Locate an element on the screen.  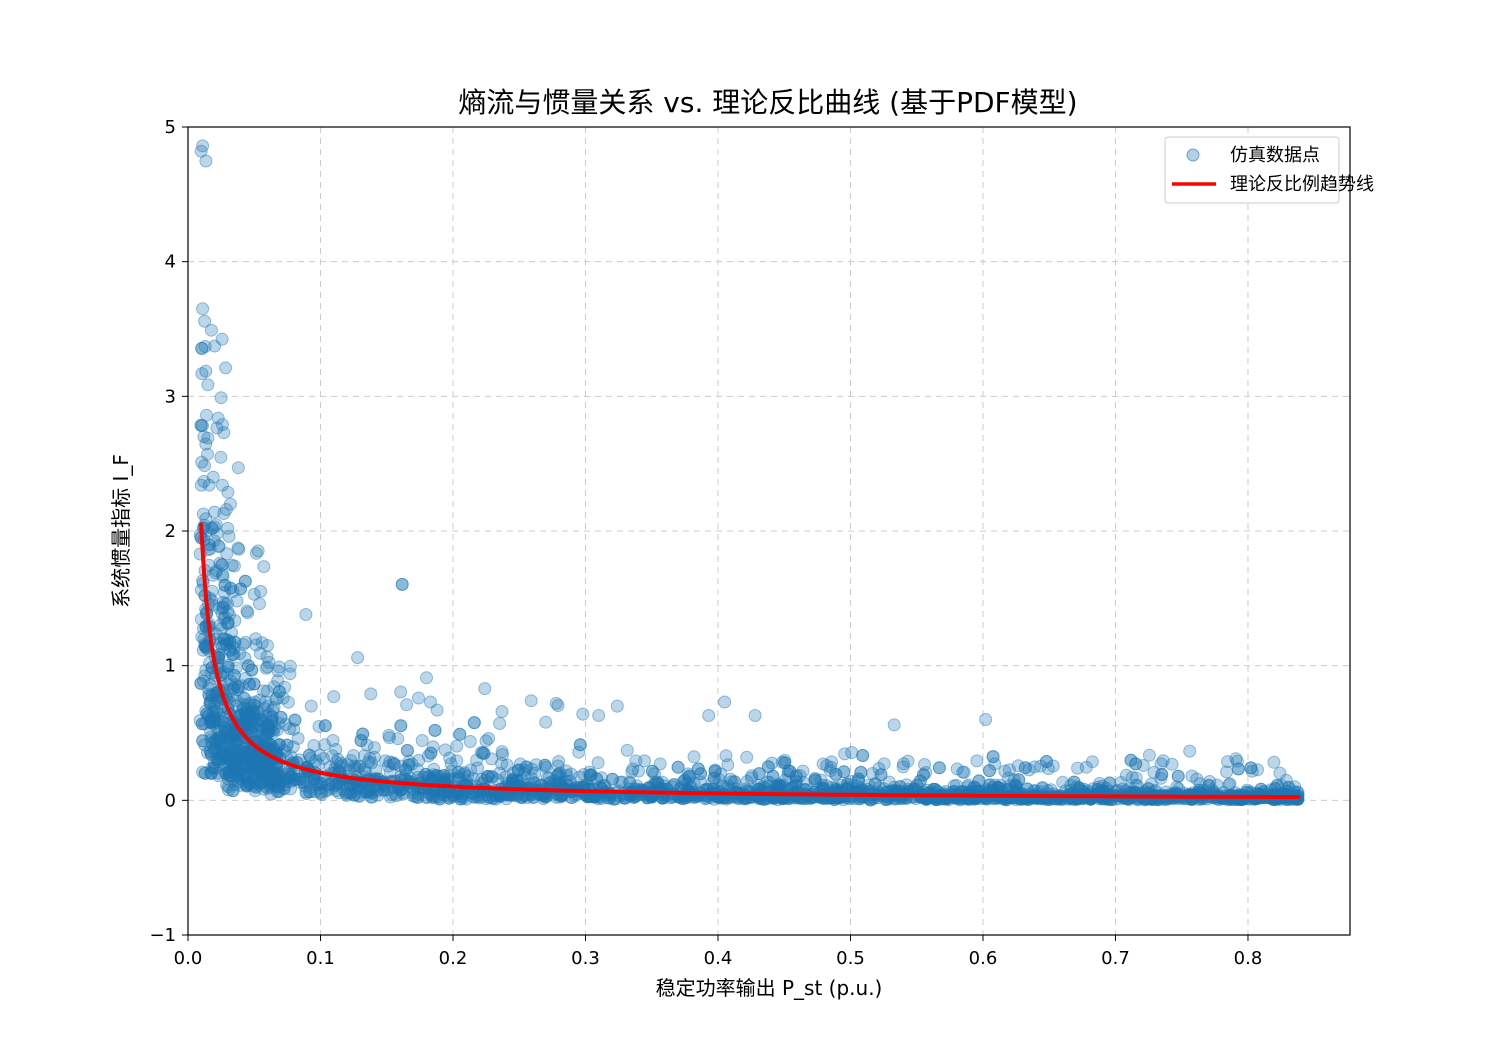
x-axis-label: 稳定功率输出 P_st (p.u.) is located at coordinates (769, 988).